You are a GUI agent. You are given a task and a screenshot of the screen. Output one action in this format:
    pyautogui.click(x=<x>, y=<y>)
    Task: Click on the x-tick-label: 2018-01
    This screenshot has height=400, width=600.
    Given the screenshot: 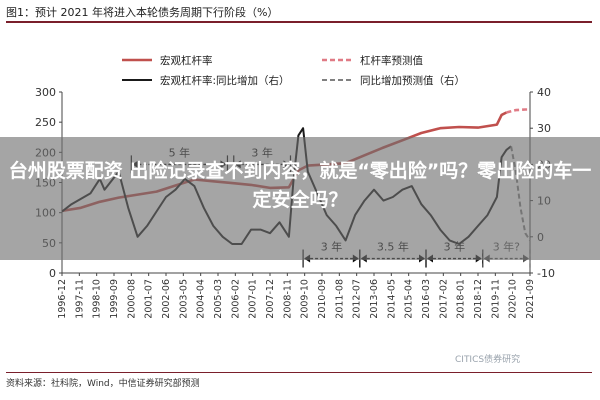 What is the action you would take?
    pyautogui.click(x=461, y=299)
    